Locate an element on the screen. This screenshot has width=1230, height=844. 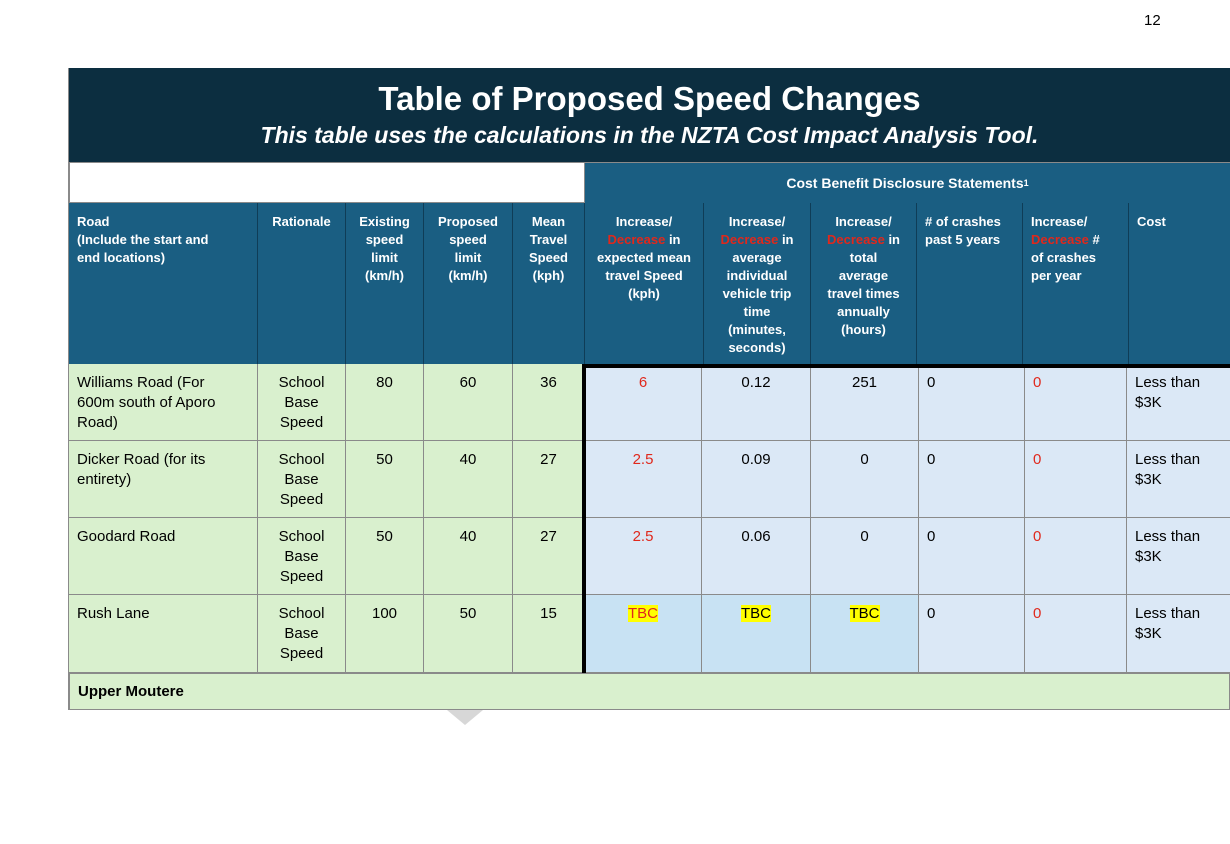
cba-header-label: Cost Benefit Disclosure Statements is located at coordinates (905, 183).